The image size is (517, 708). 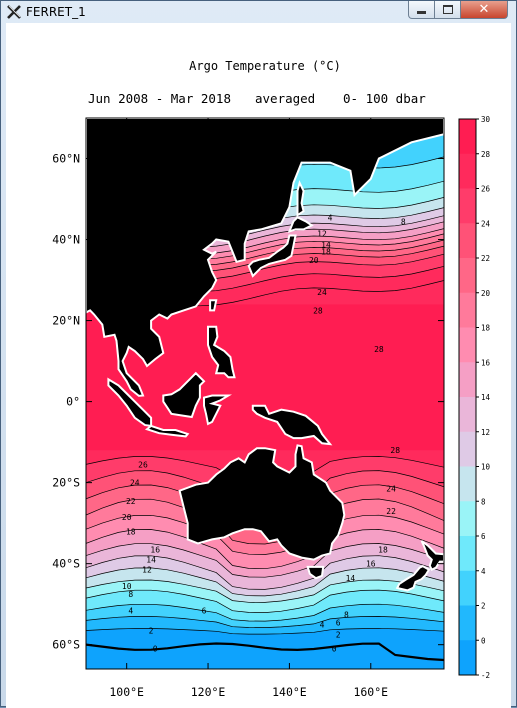 What do you see at coordinates (265, 66) in the screenshot?
I see `plot-title: Argo Temperature (°C)` at bounding box center [265, 66].